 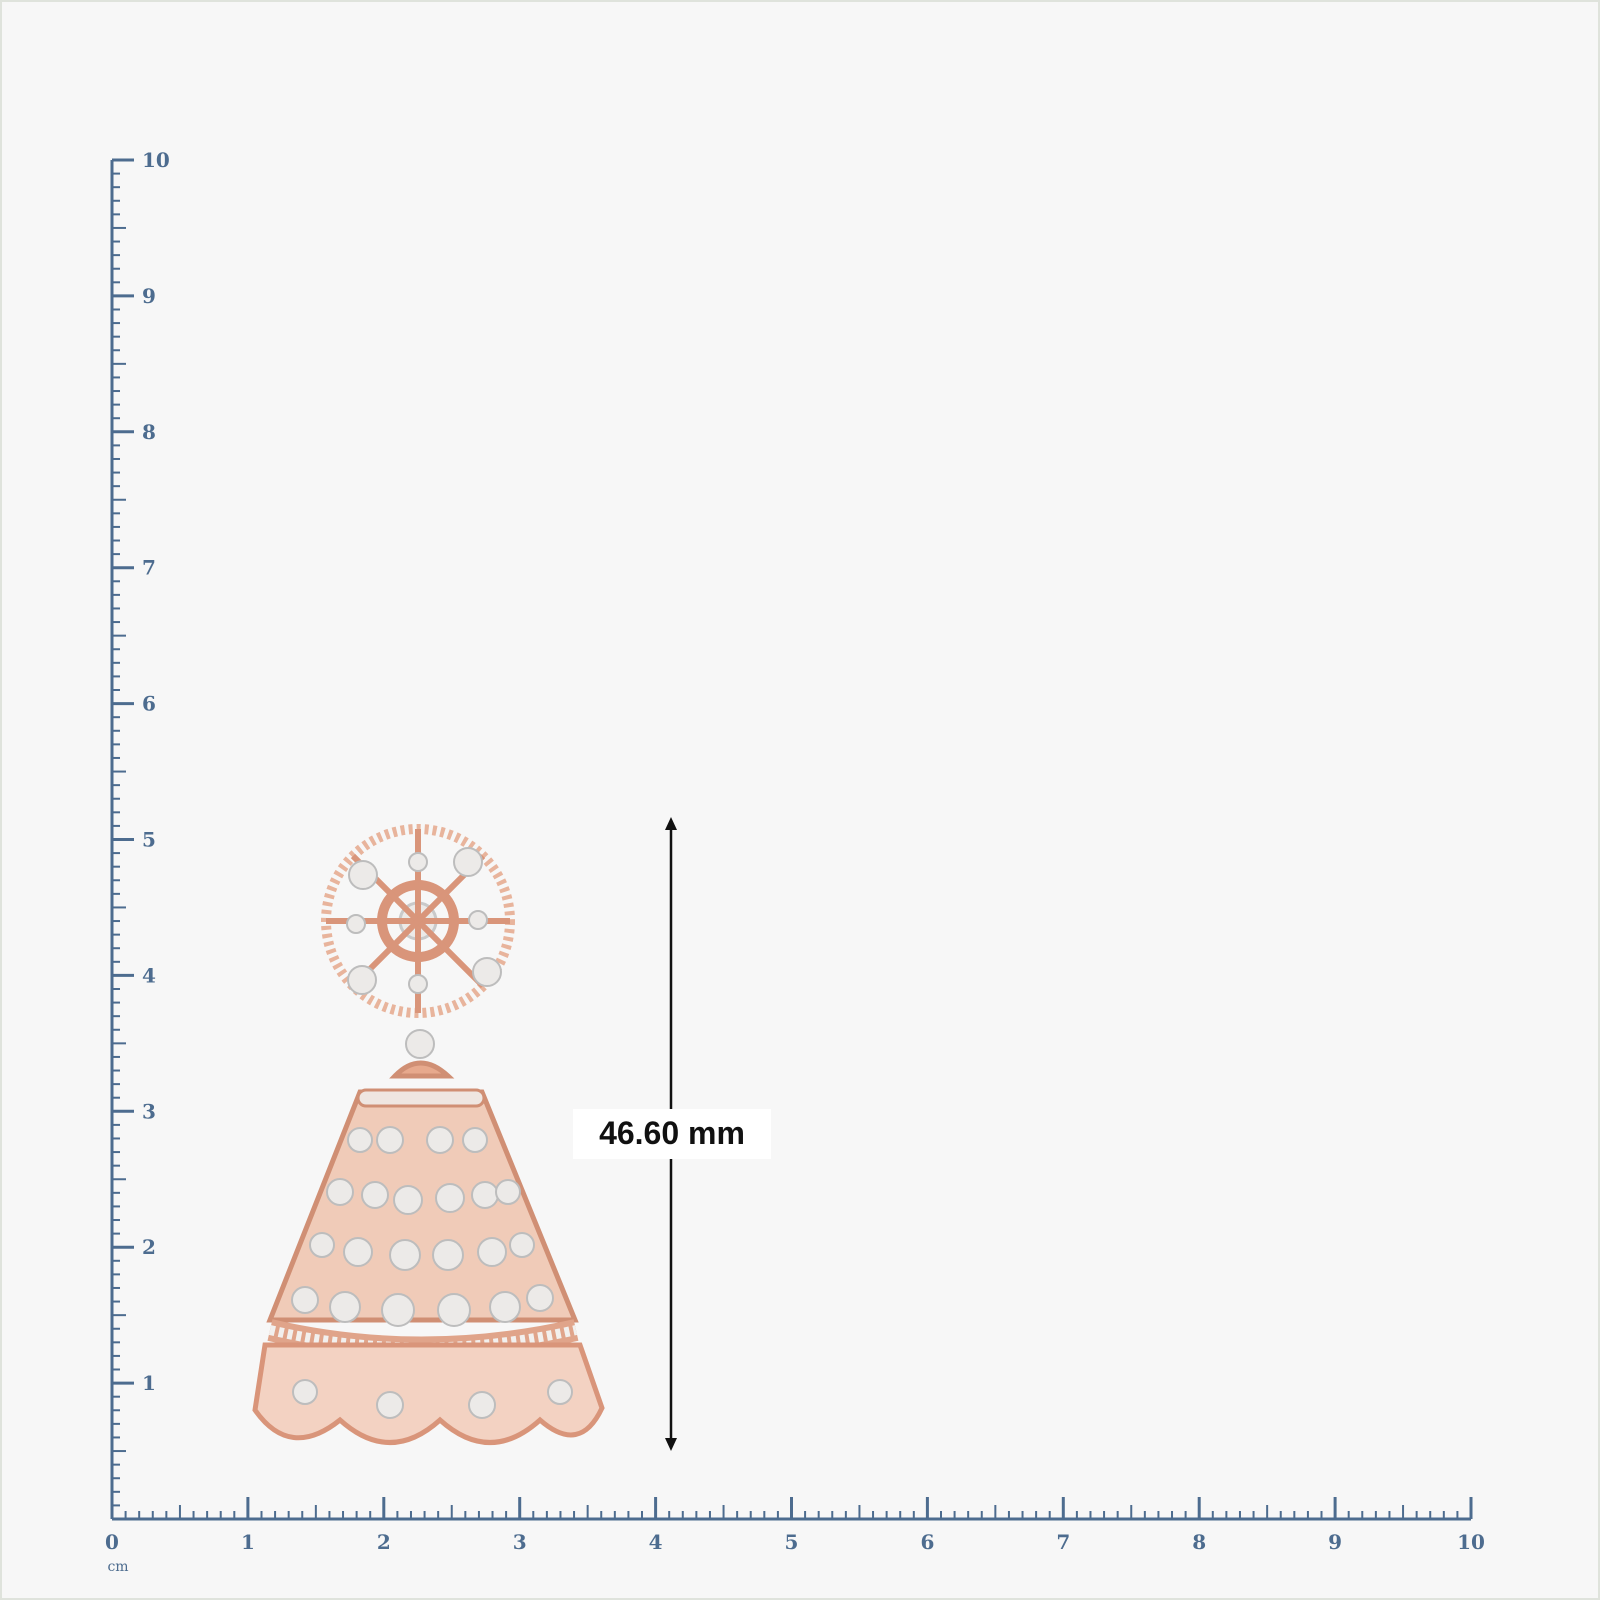 What do you see at coordinates (428, 1134) in the screenshot?
I see `earring` at bounding box center [428, 1134].